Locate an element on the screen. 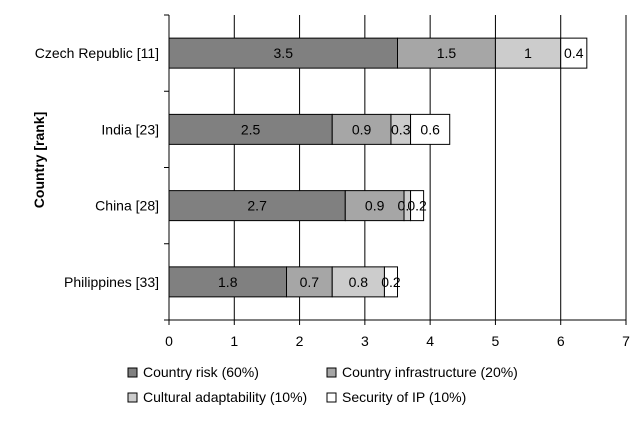 This screenshot has width=632, height=421. data-label-4-3: 0.8 is located at coordinates (359, 282).